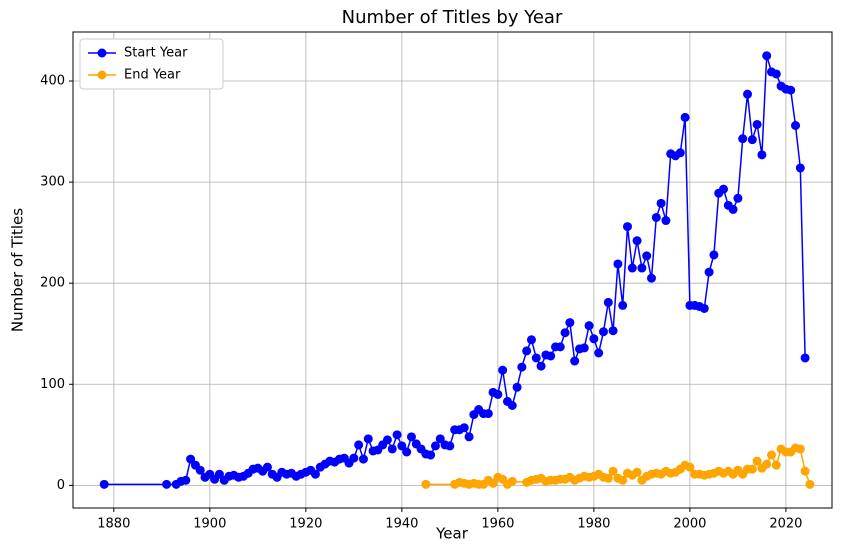  Describe the element at coordinates (401, 524) in the screenshot. I see `x-tick-label: 1940` at that location.